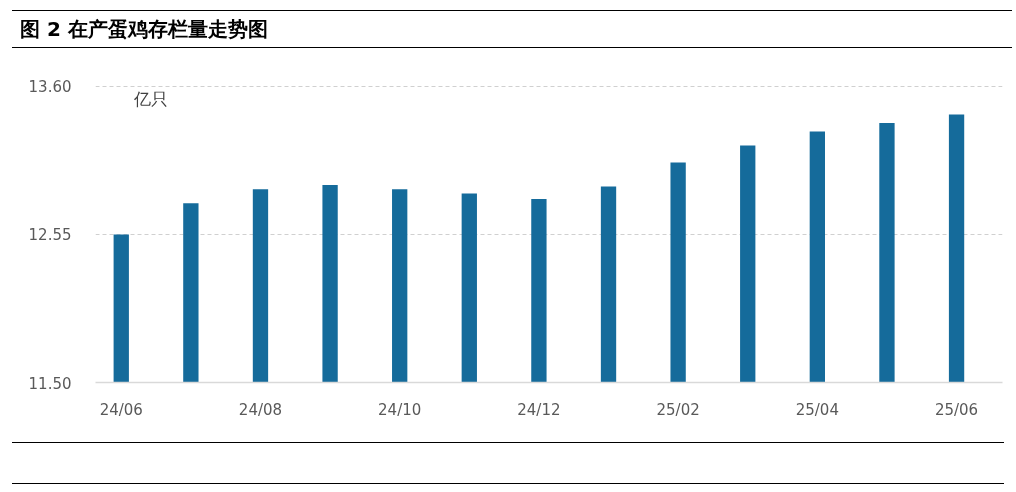 The height and width of the screenshot is (492, 1016). Describe the element at coordinates (956, 409) in the screenshot. I see `x-tick-label: 25/06` at that location.